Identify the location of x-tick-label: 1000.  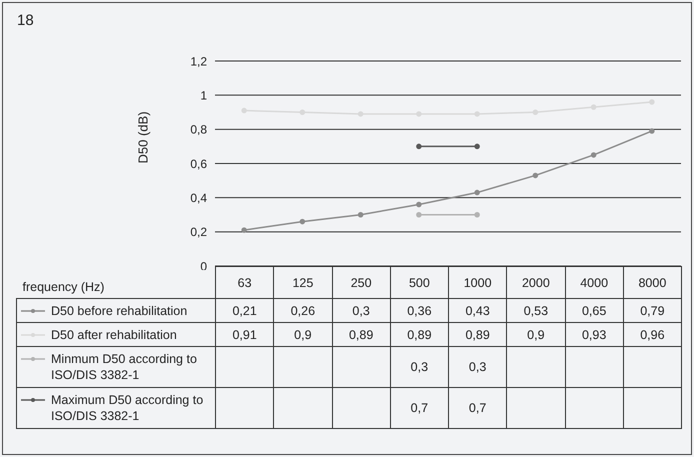
(477, 282).